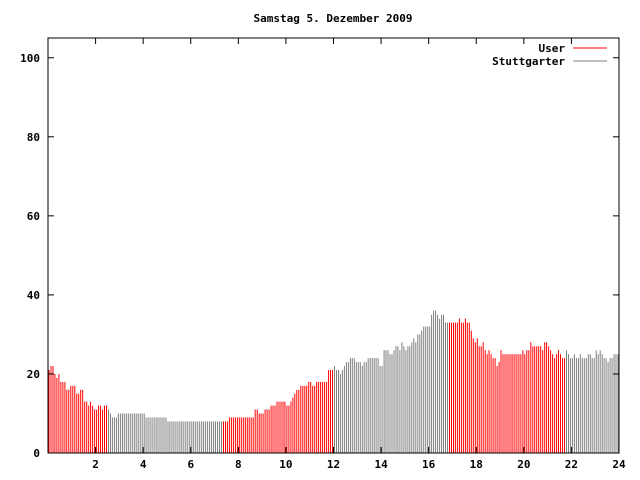  Describe the element at coordinates (238, 464) in the screenshot. I see `x-tick-label: 8` at that location.